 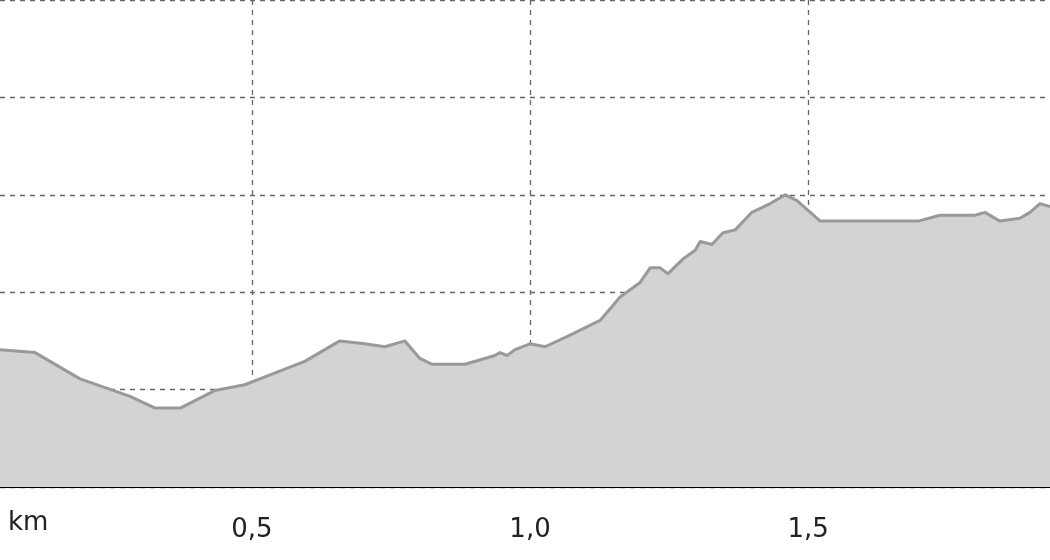 What do you see at coordinates (530, 528) in the screenshot?
I see `x-tick-label: 1,0` at bounding box center [530, 528].